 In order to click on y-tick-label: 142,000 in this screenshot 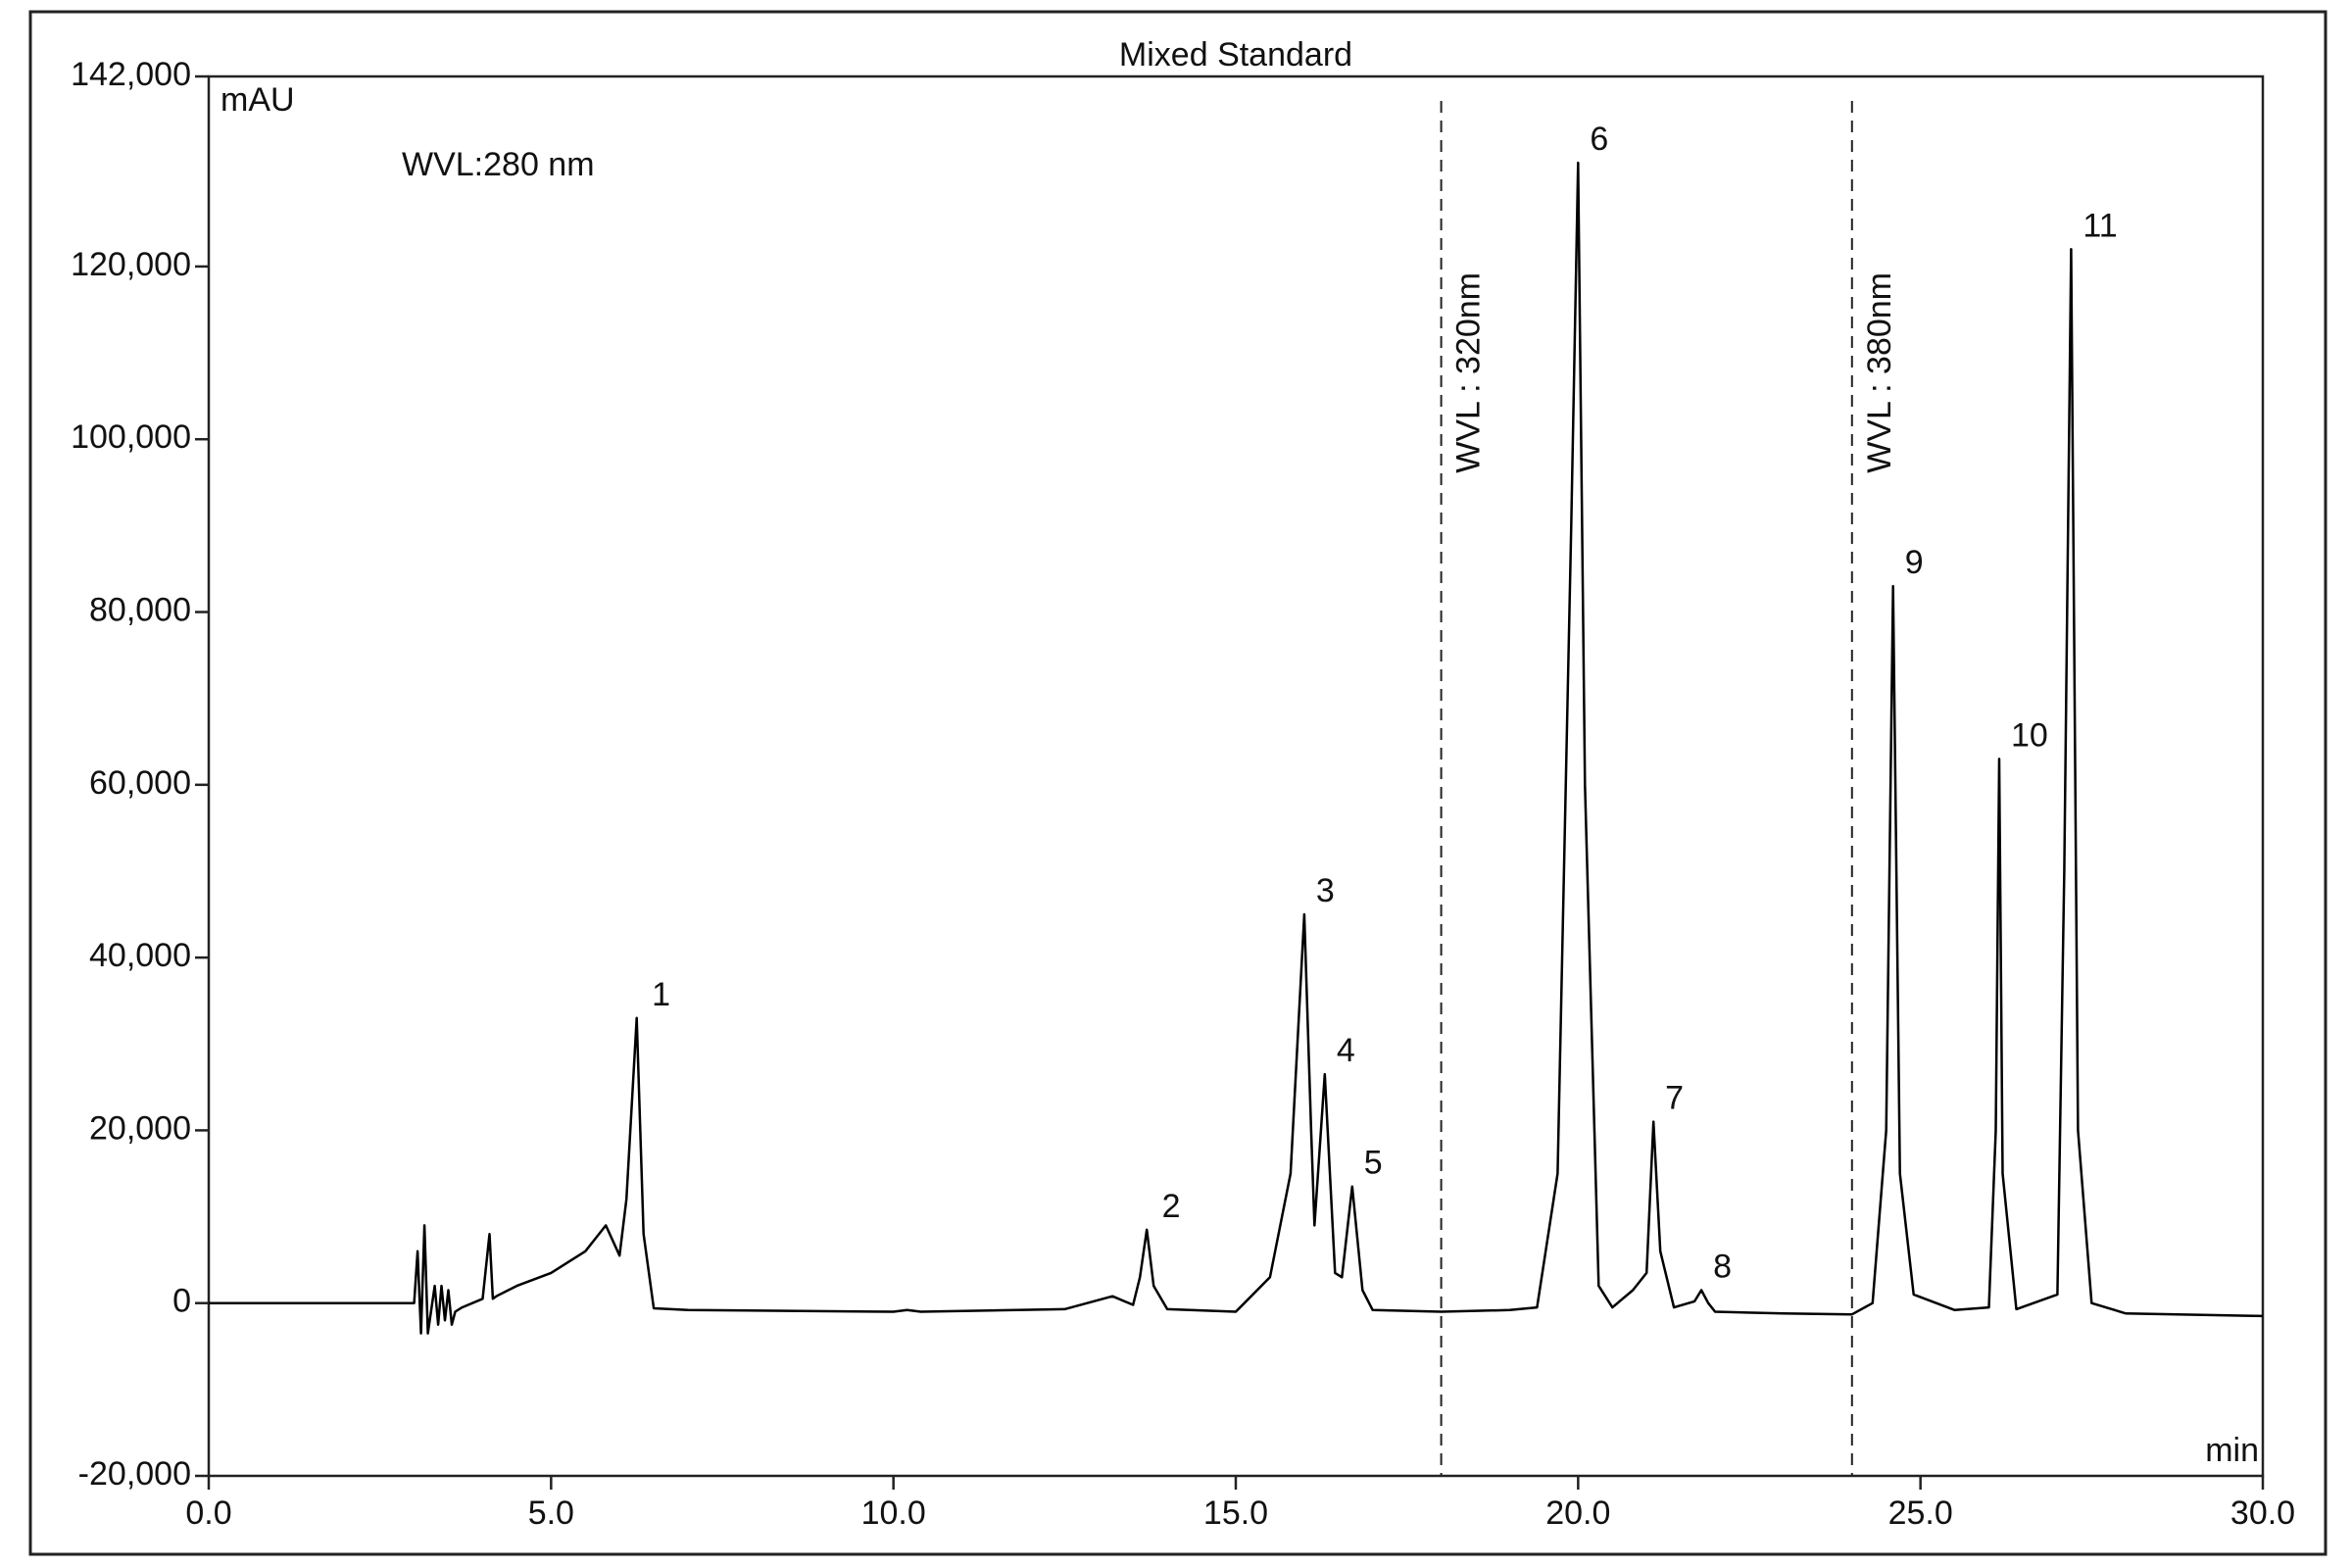, I will do `click(131, 74)`.